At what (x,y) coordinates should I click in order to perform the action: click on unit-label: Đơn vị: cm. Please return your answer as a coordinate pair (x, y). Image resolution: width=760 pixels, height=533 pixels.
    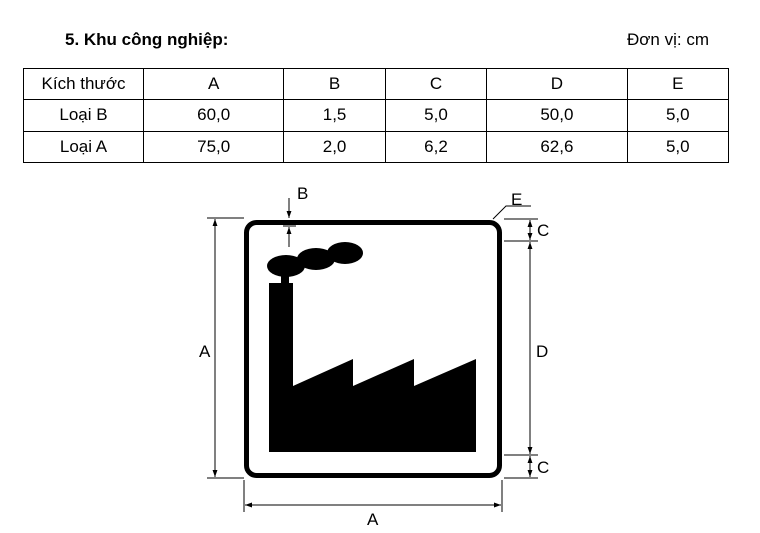
    Looking at the image, I should click on (668, 39).